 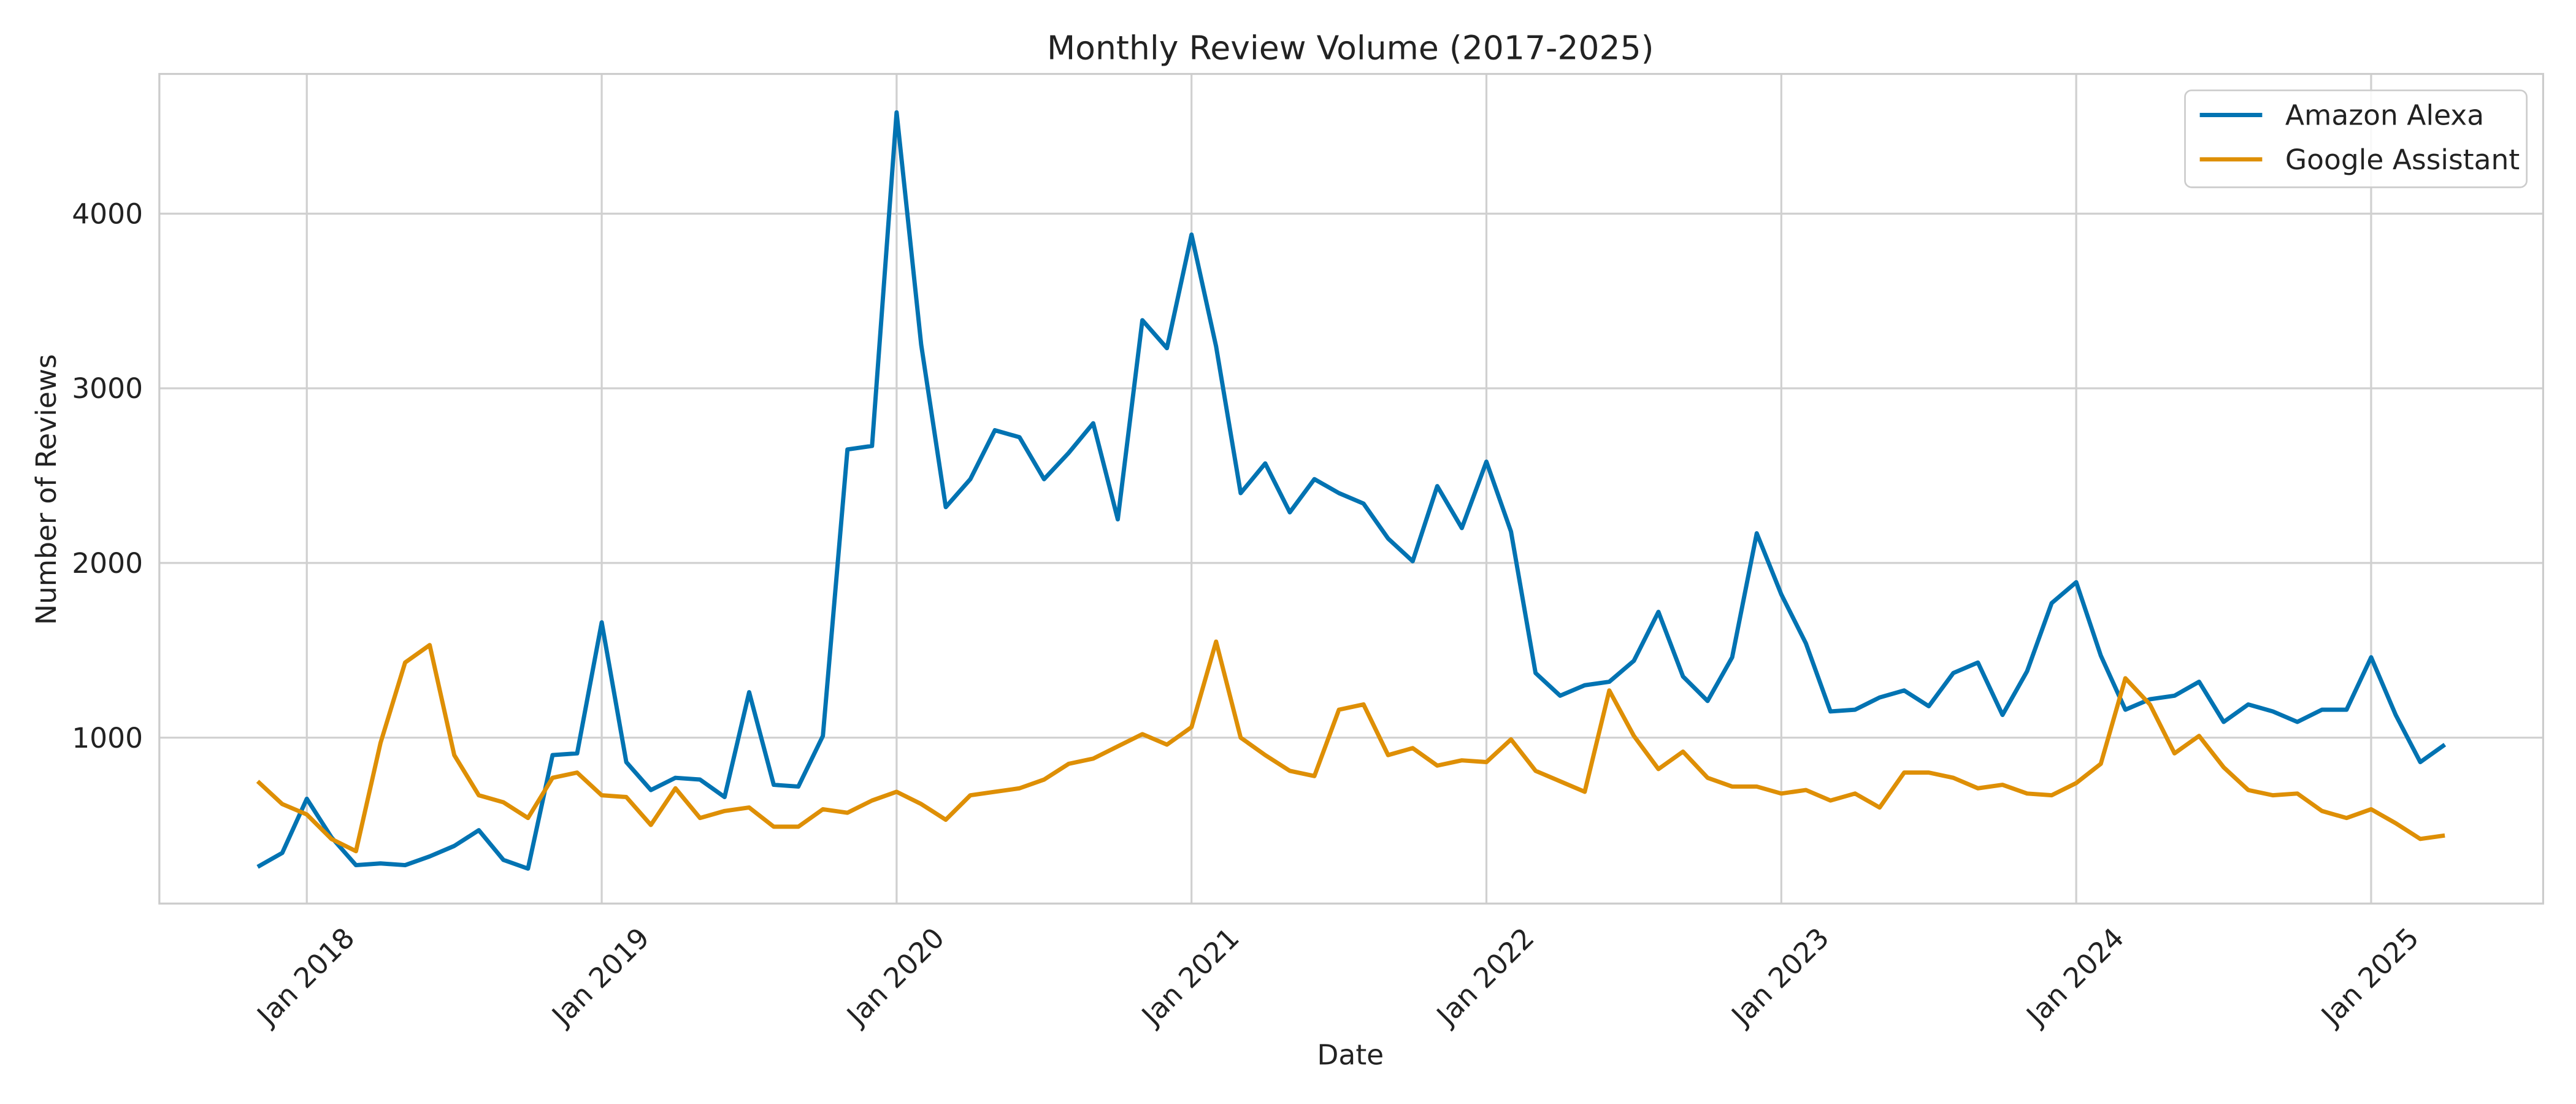 I want to click on chart-title: Monthly Review Volume (2017-2025), so click(x=1350, y=47).